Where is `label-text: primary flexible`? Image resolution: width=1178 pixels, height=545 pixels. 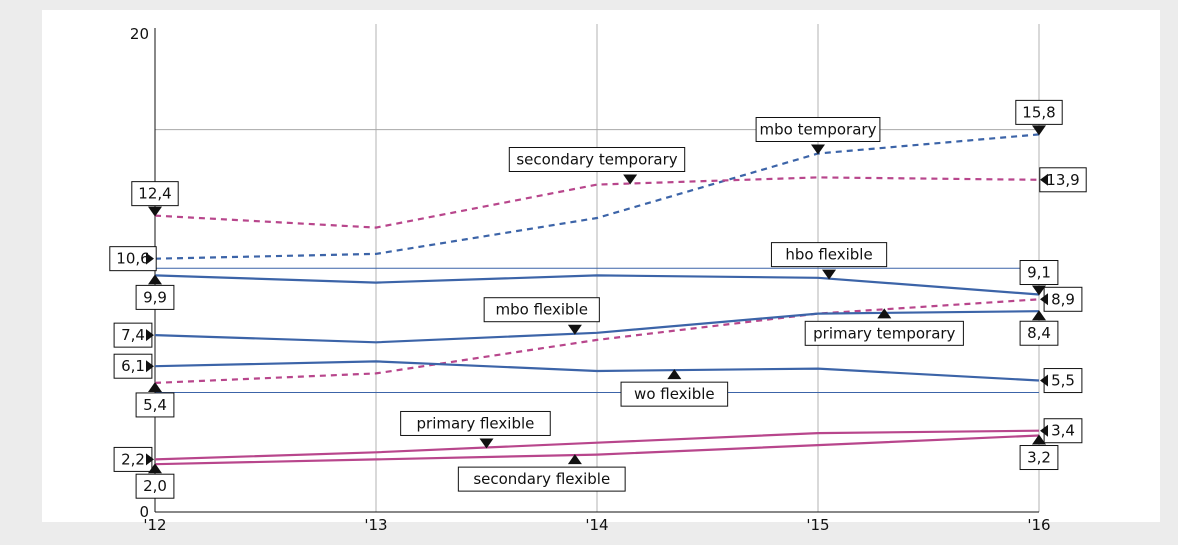
label-text: primary flexible is located at coordinates (476, 423).